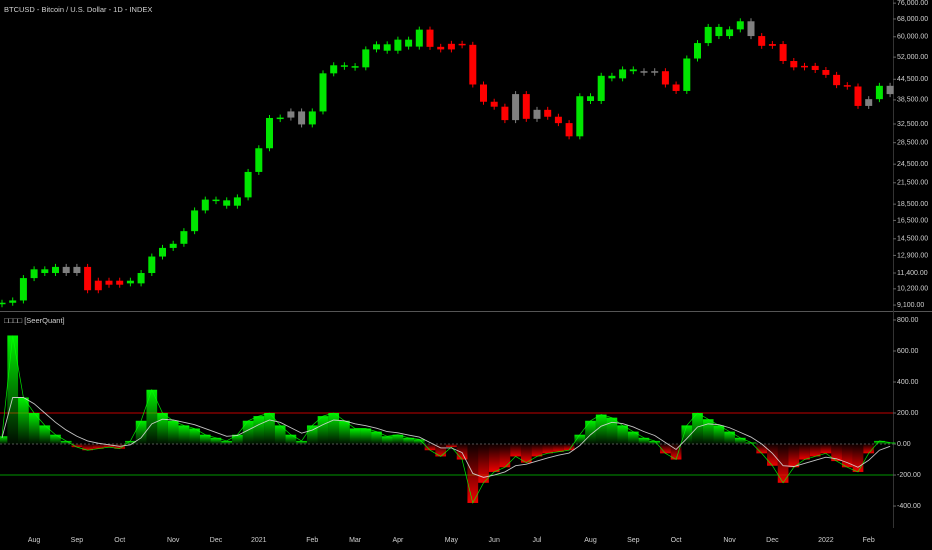 This screenshot has height=550, width=932. Describe the element at coordinates (909, 475) in the screenshot. I see `y-tick-label: -200.00` at that location.